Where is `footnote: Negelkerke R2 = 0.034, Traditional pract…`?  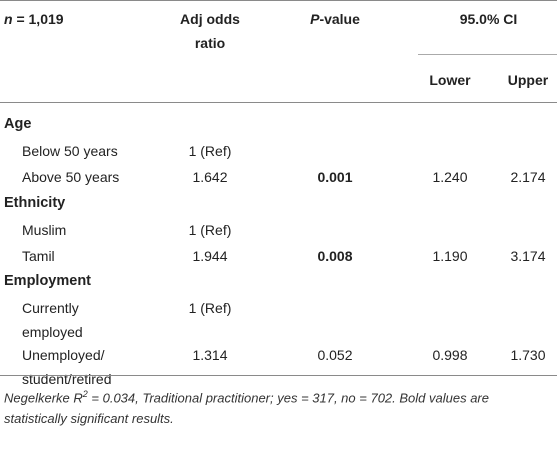 footnote: Negelkerke R2 = 0.034, Traditional pract… is located at coordinates (246, 408).